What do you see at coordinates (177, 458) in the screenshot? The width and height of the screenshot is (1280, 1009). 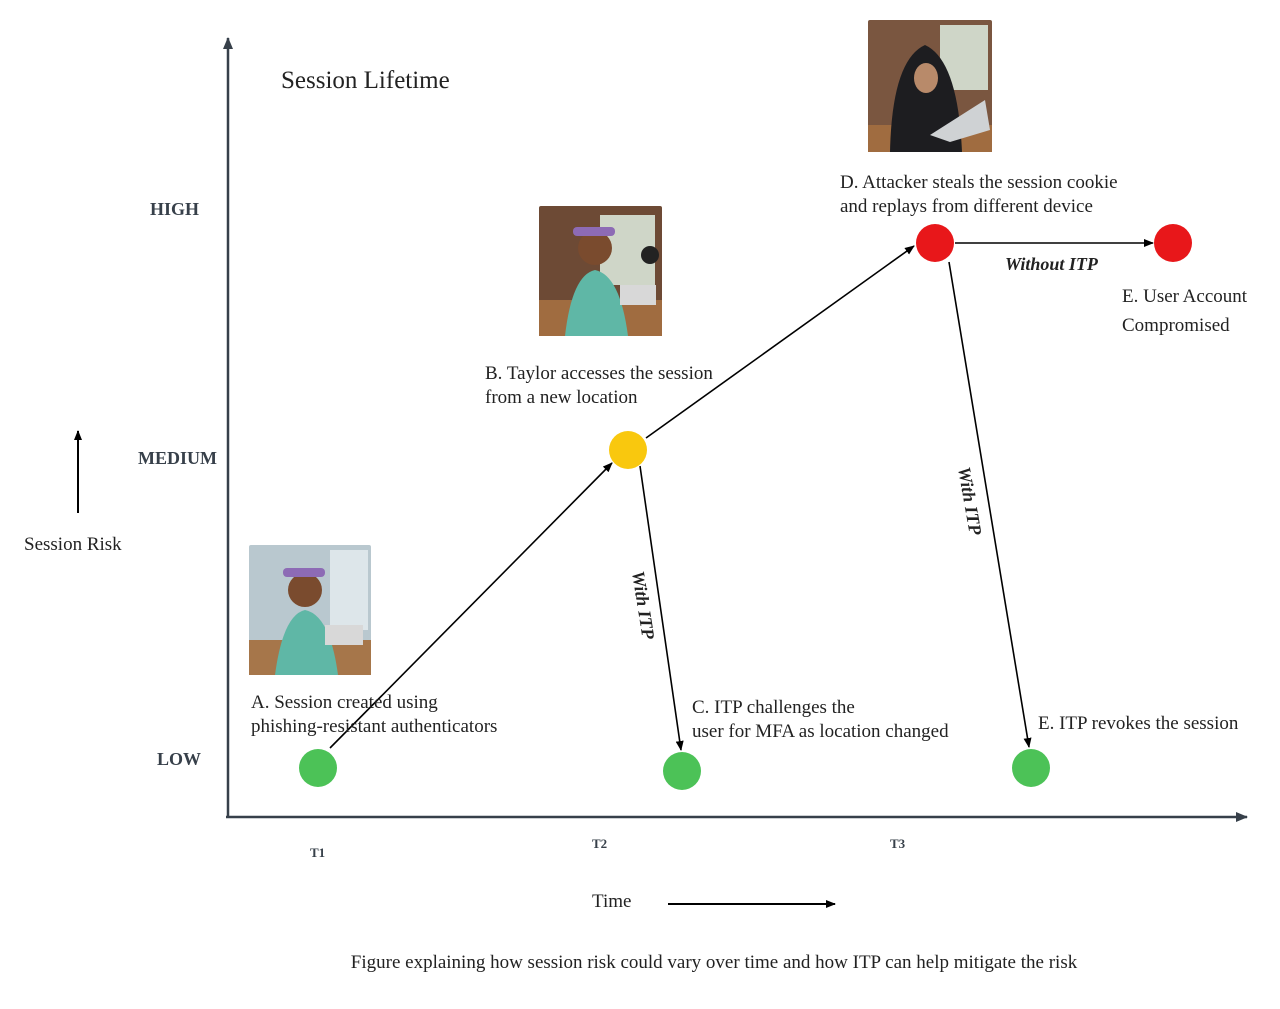 I see `level-medium: MEDIUM` at bounding box center [177, 458].